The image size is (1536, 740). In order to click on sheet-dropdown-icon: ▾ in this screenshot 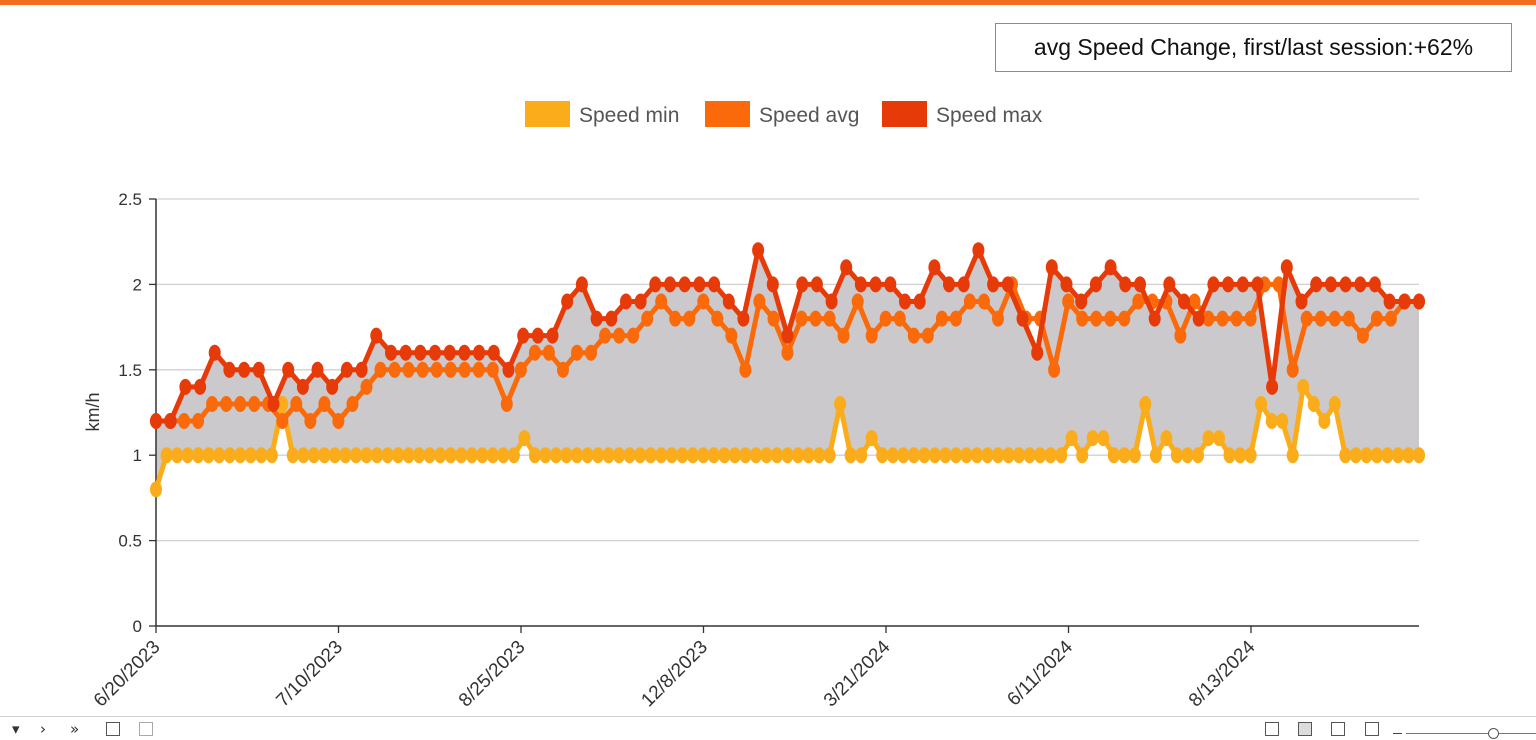, I will do `click(16, 729)`.